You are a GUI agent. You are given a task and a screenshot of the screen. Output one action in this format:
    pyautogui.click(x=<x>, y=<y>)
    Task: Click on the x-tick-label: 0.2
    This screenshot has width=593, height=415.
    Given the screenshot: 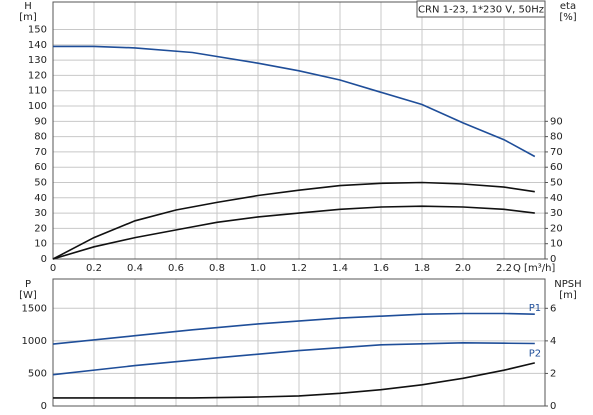 What is the action you would take?
    pyautogui.click(x=94, y=268)
    